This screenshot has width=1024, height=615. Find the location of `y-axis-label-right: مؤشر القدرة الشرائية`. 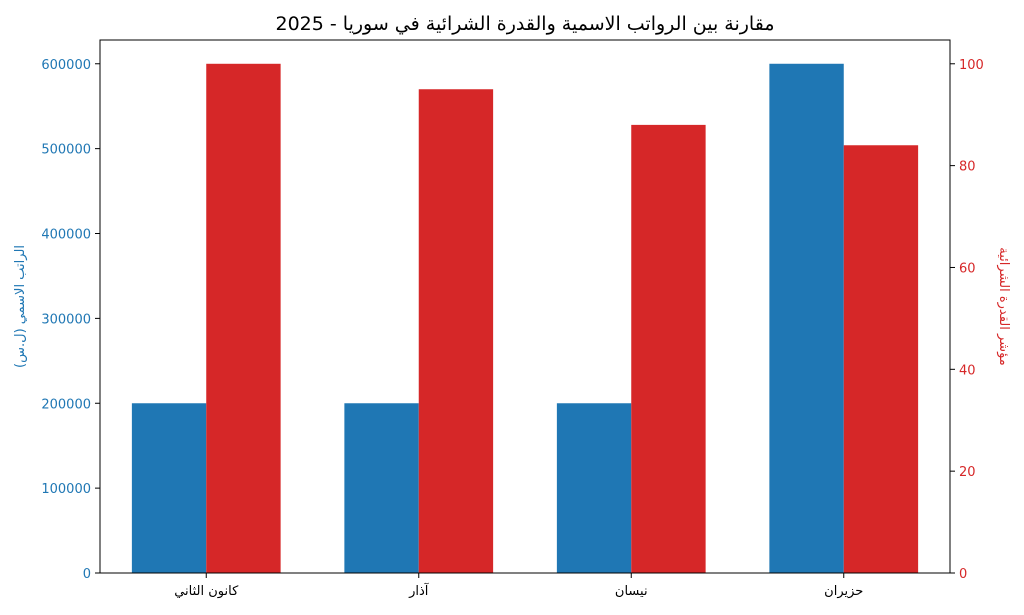

y-axis-label-right: مؤشر القدرة الشرائية is located at coordinates (1003, 306).